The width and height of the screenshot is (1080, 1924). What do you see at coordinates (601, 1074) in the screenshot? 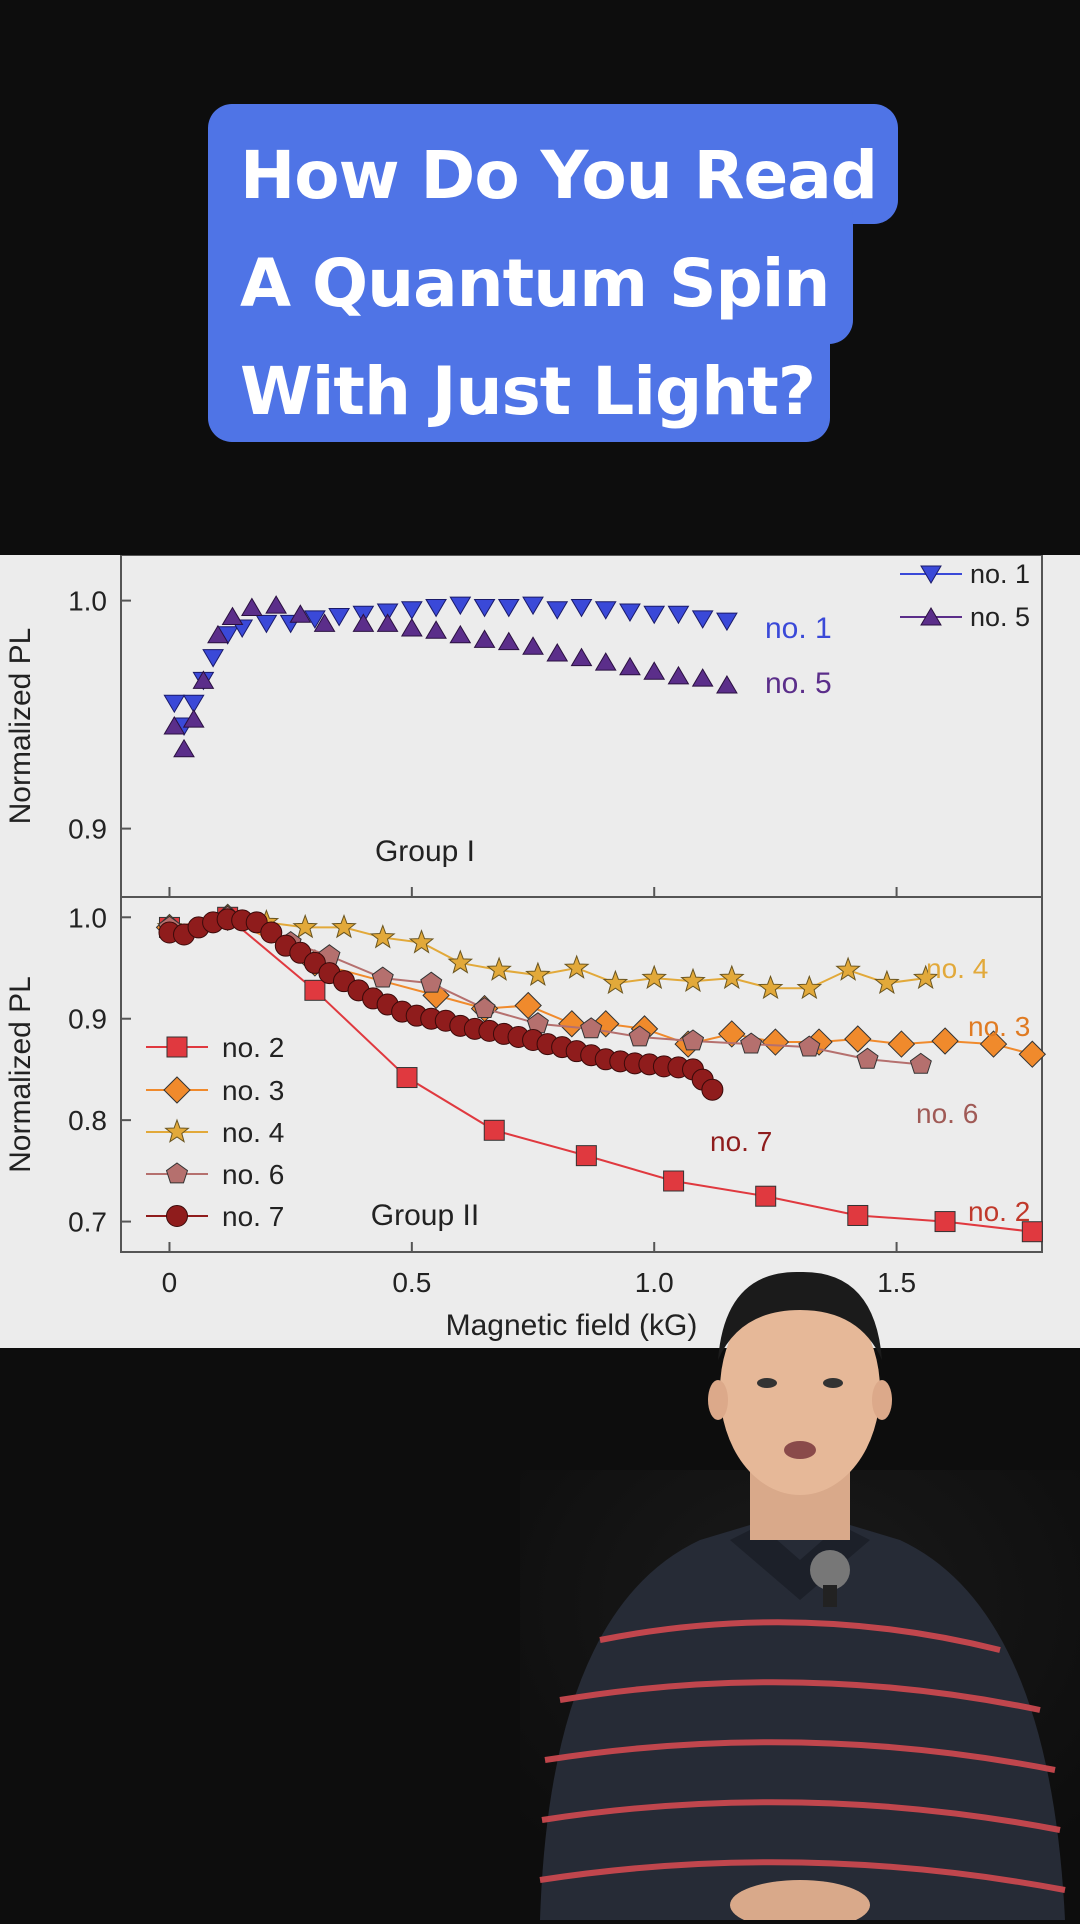
I see `series-line` at bounding box center [601, 1074].